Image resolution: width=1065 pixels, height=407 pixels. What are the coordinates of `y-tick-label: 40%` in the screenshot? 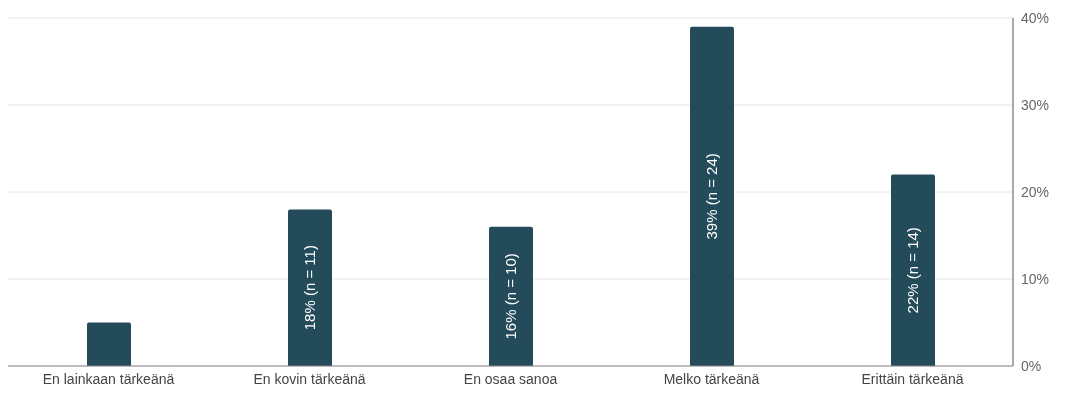 It's located at (1035, 17).